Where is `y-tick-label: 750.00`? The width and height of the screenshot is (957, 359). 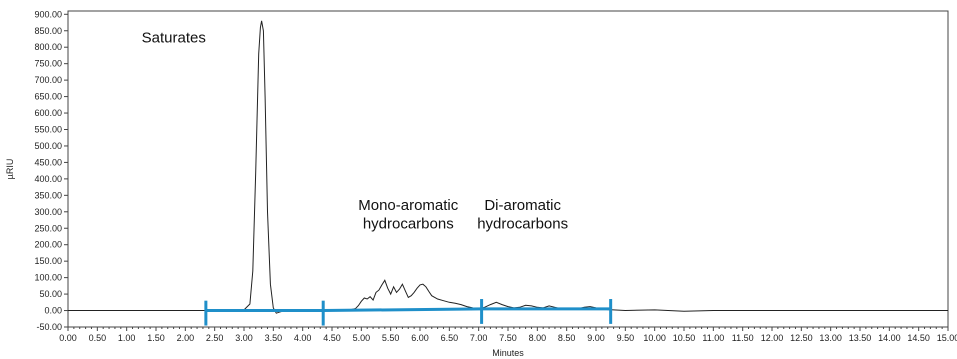 y-tick-label: 750.00 is located at coordinates (48, 64).